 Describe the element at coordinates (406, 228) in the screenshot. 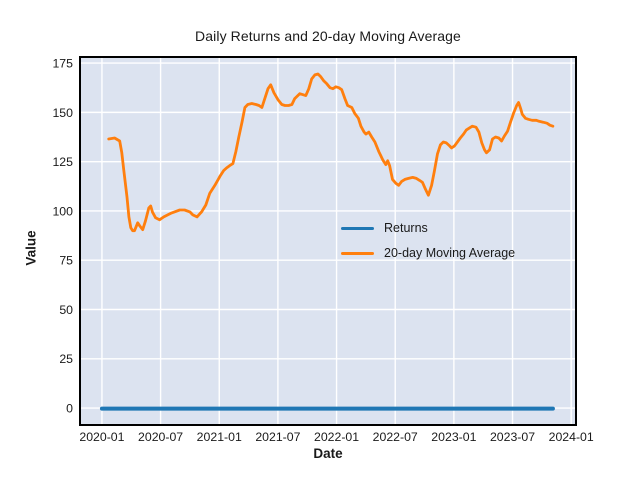

I see `legend-label: Returns` at that location.